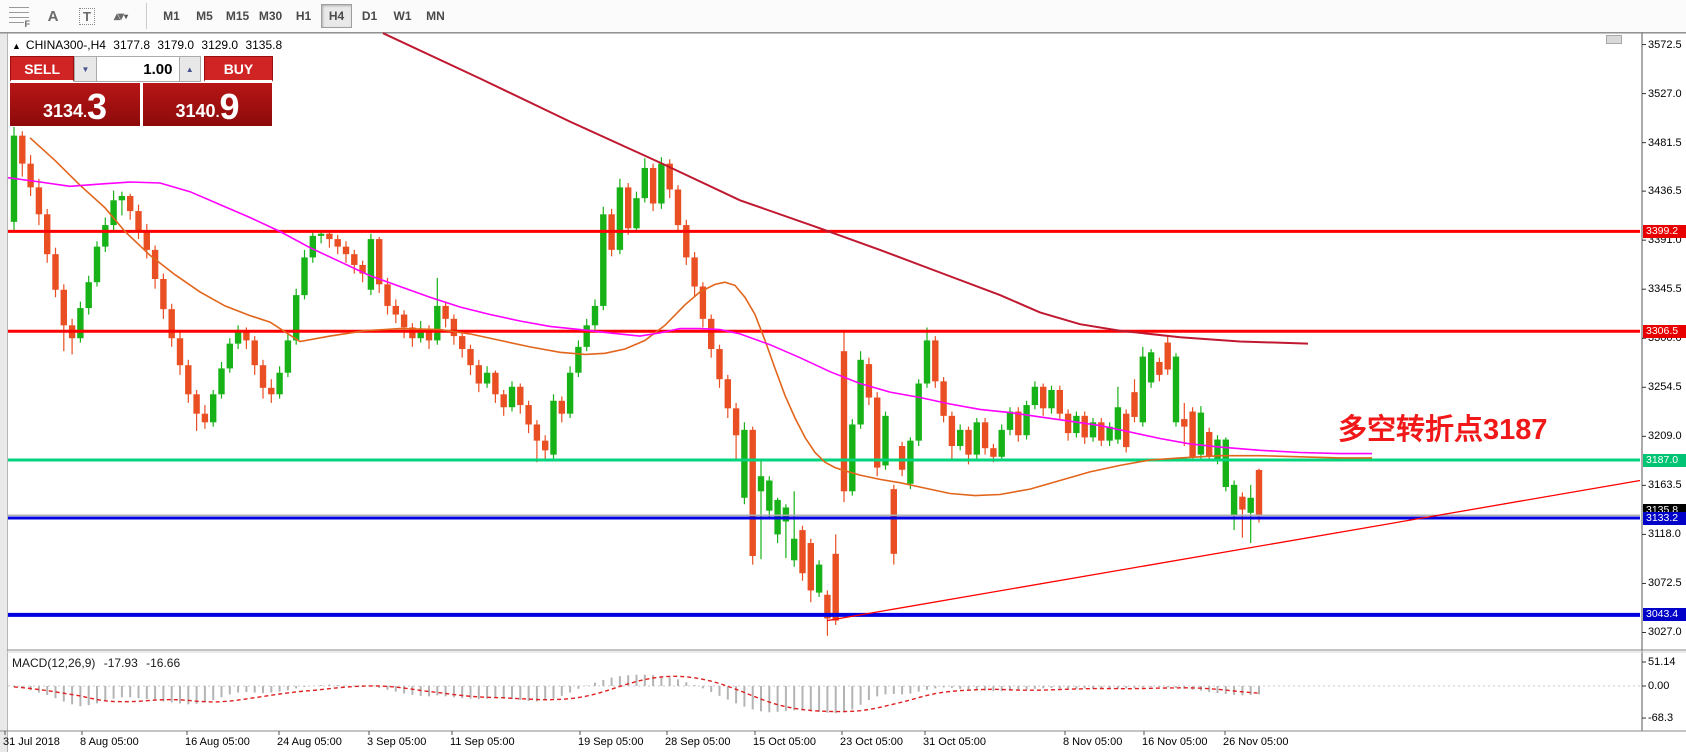 The width and height of the screenshot is (1686, 752). Describe the element at coordinates (131, 45) in the screenshot. I see `ohlc-open: 3177.8` at that location.